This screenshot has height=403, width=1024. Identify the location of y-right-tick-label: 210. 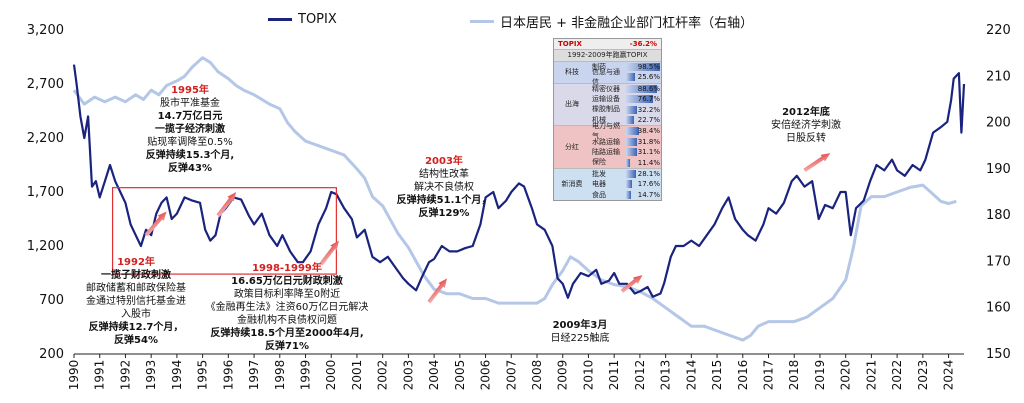
(998, 76).